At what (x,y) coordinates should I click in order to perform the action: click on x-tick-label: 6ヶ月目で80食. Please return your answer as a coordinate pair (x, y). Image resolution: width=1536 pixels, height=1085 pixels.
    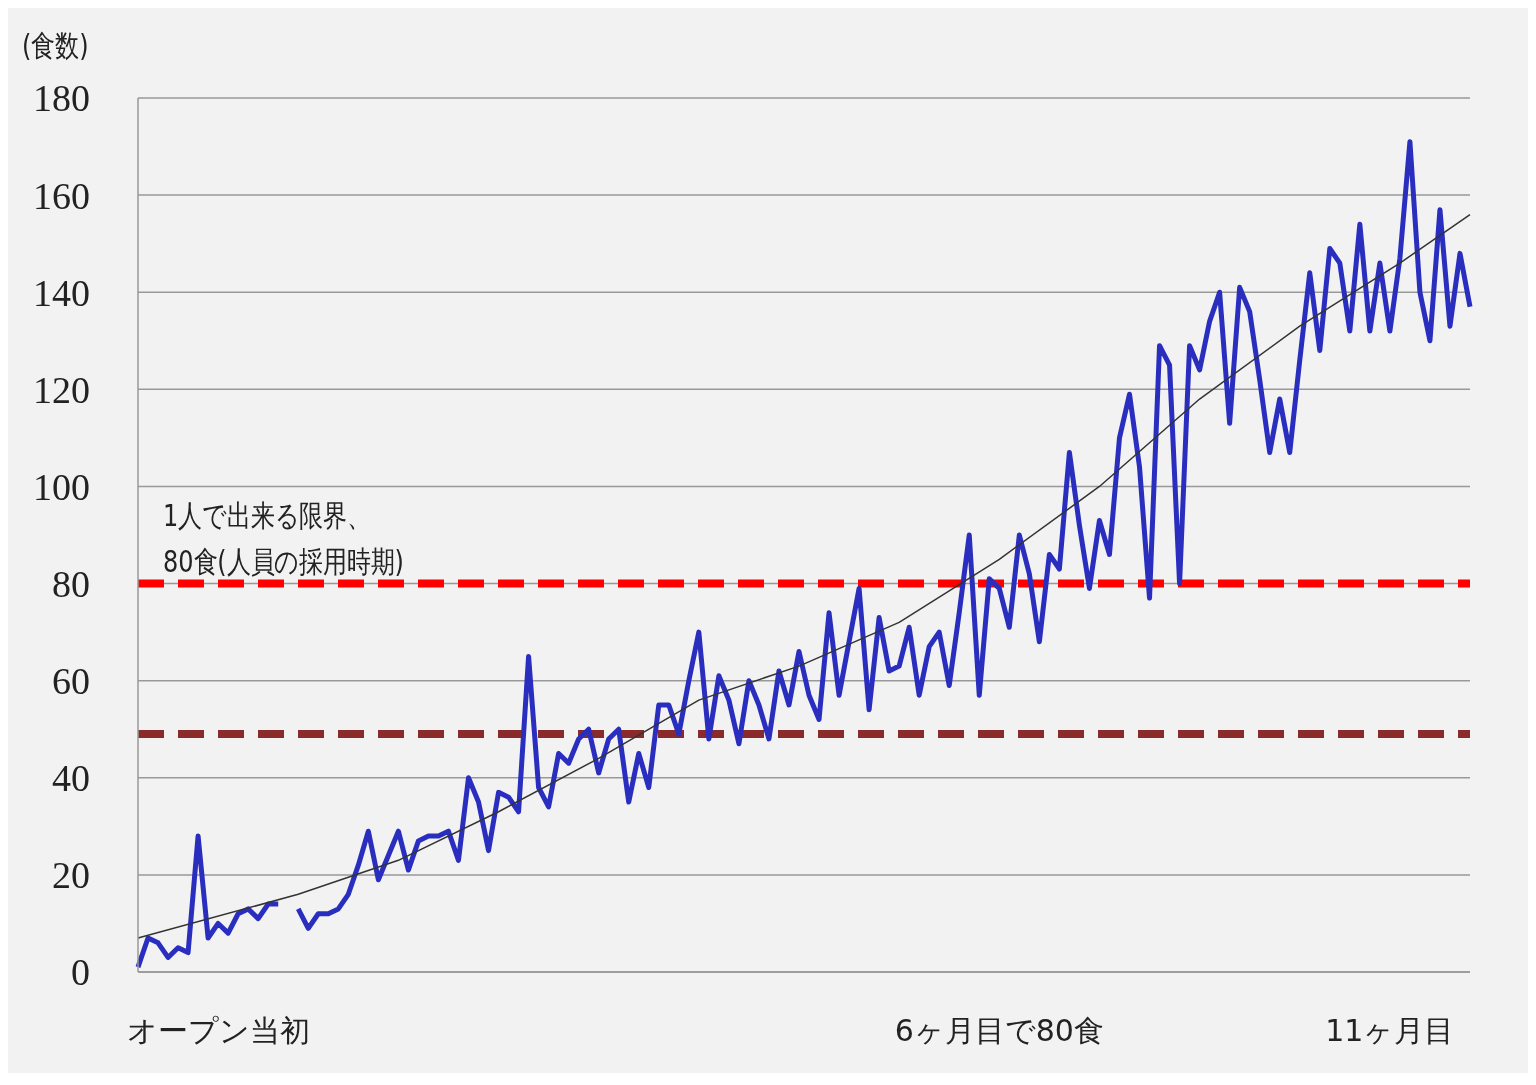
    Looking at the image, I should click on (999, 1031).